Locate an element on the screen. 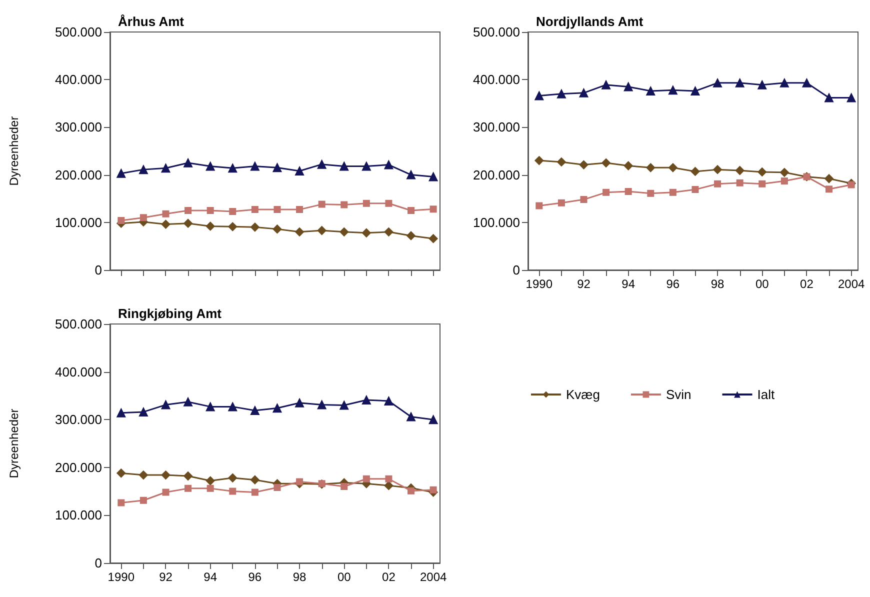  x-tick-label: 1990 is located at coordinates (121, 577).